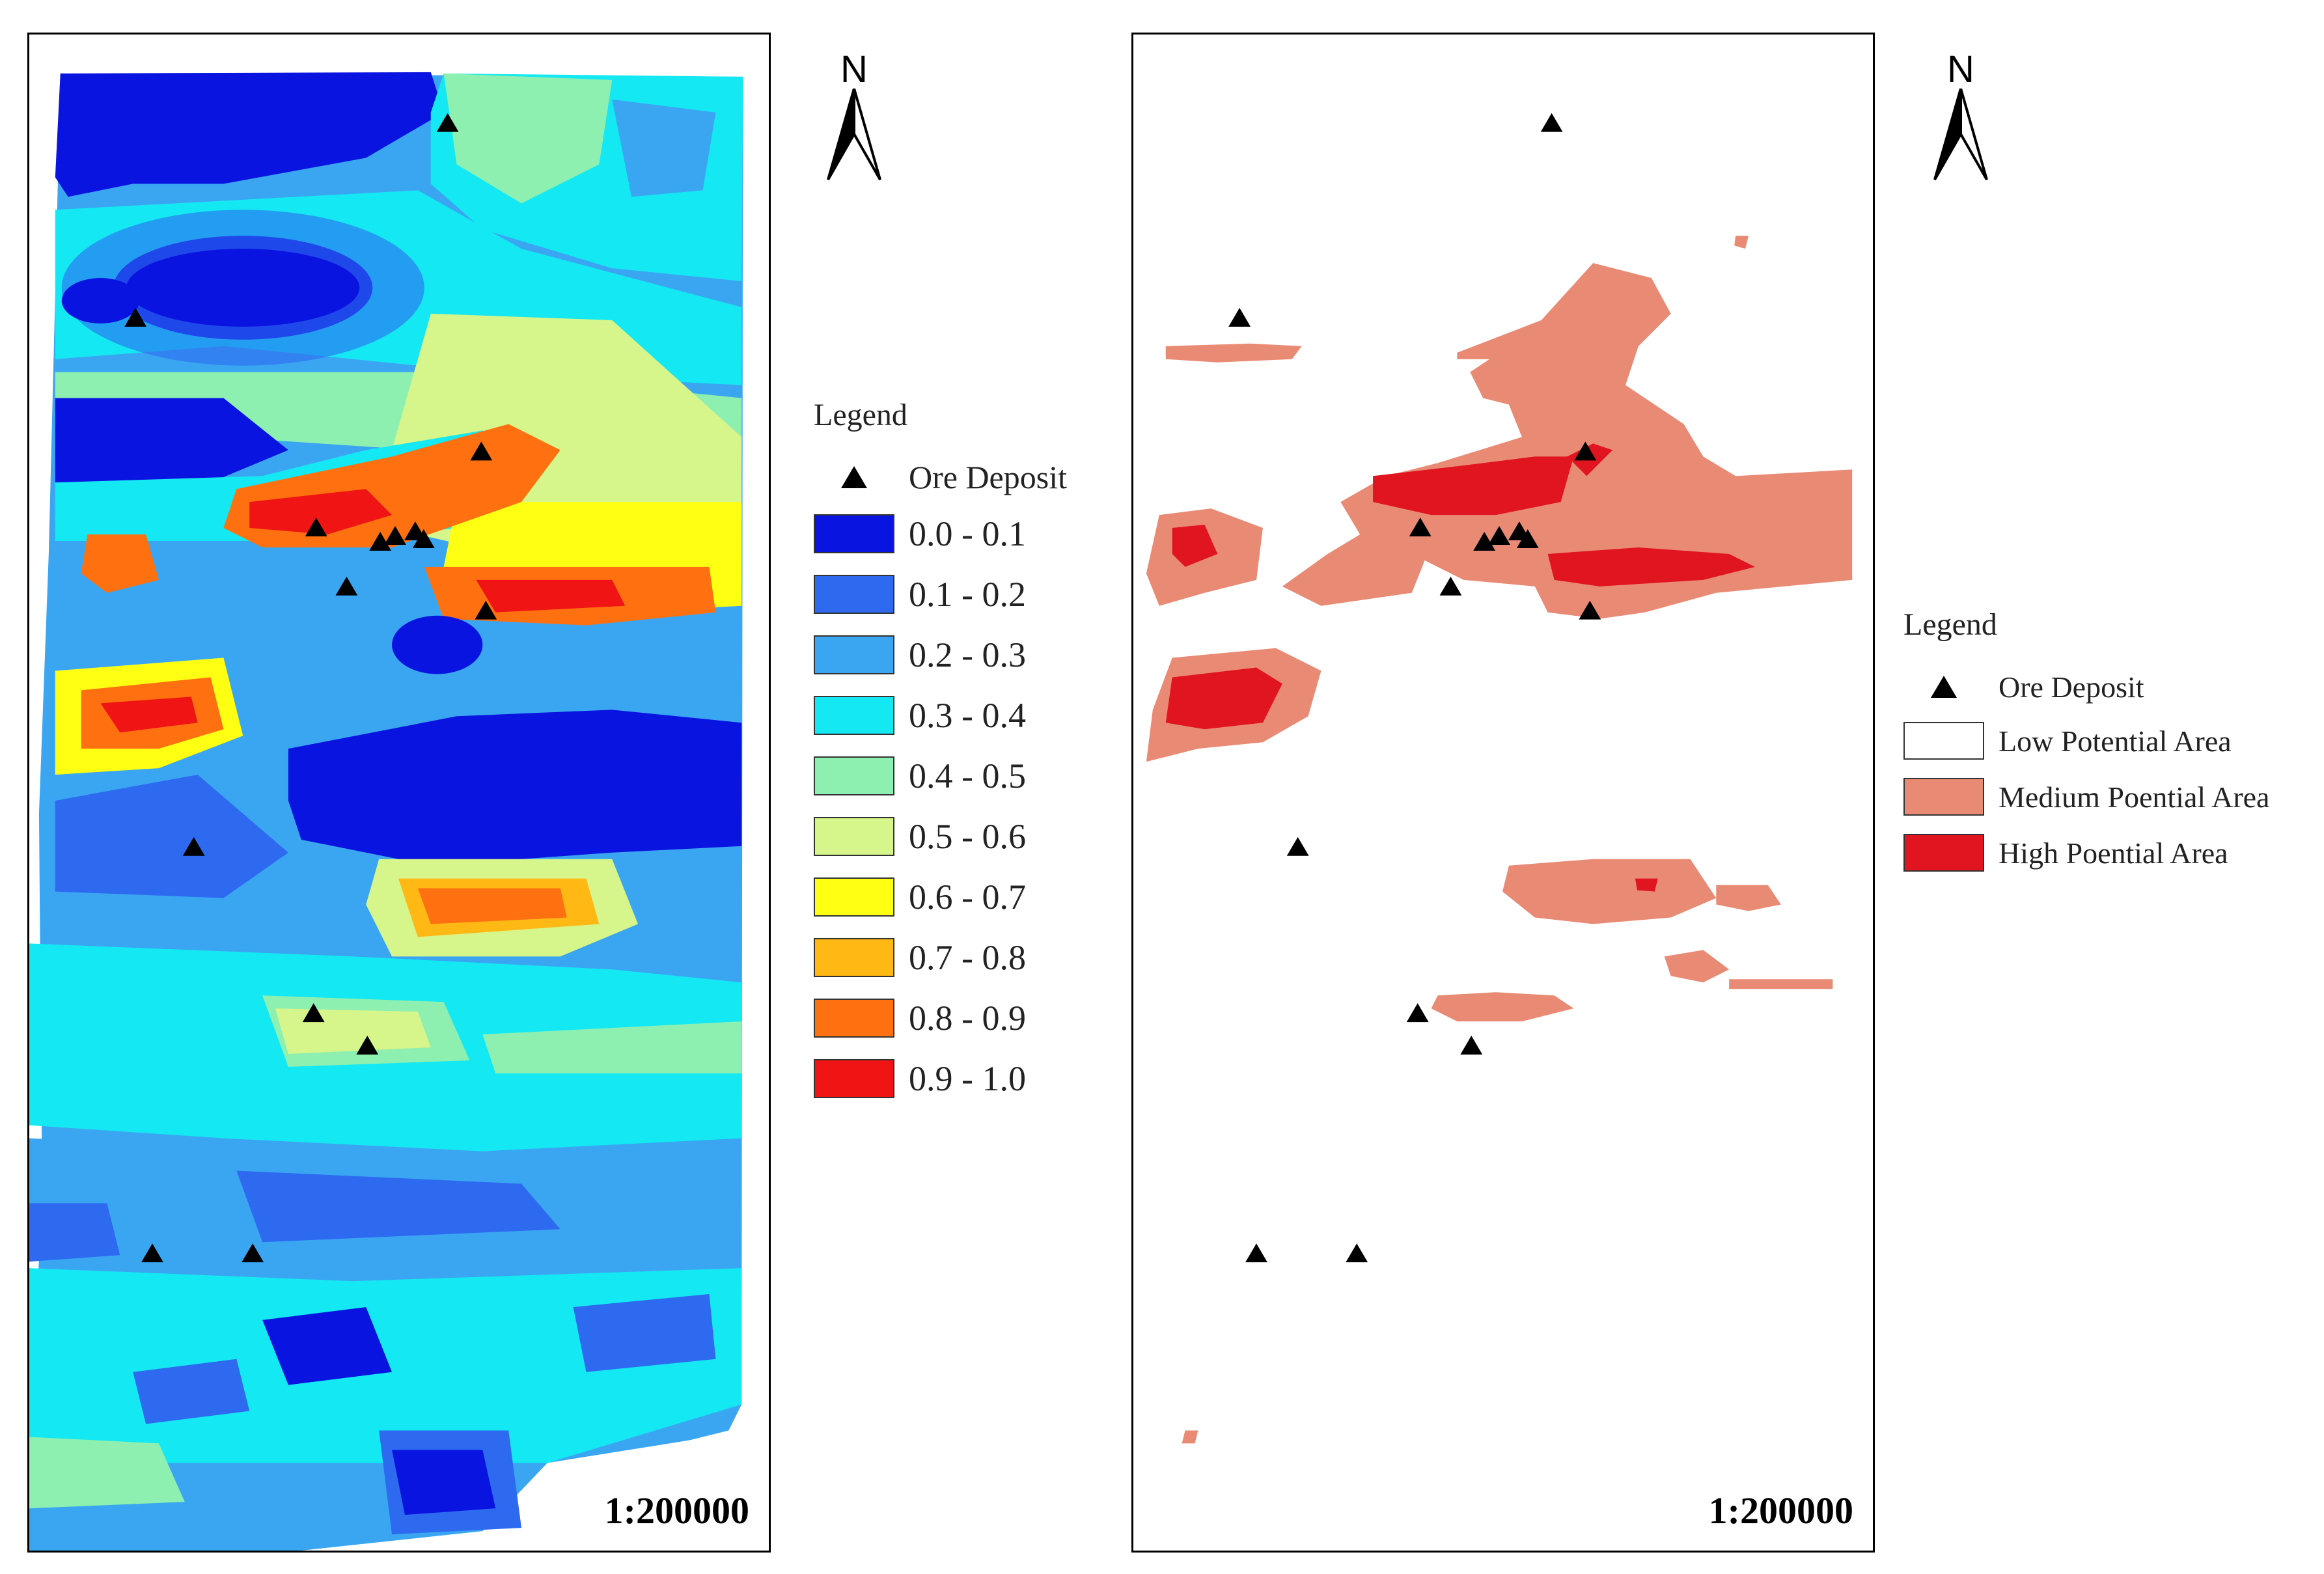  I want to click on legend-item: Medium Poential Area, so click(2086, 797).